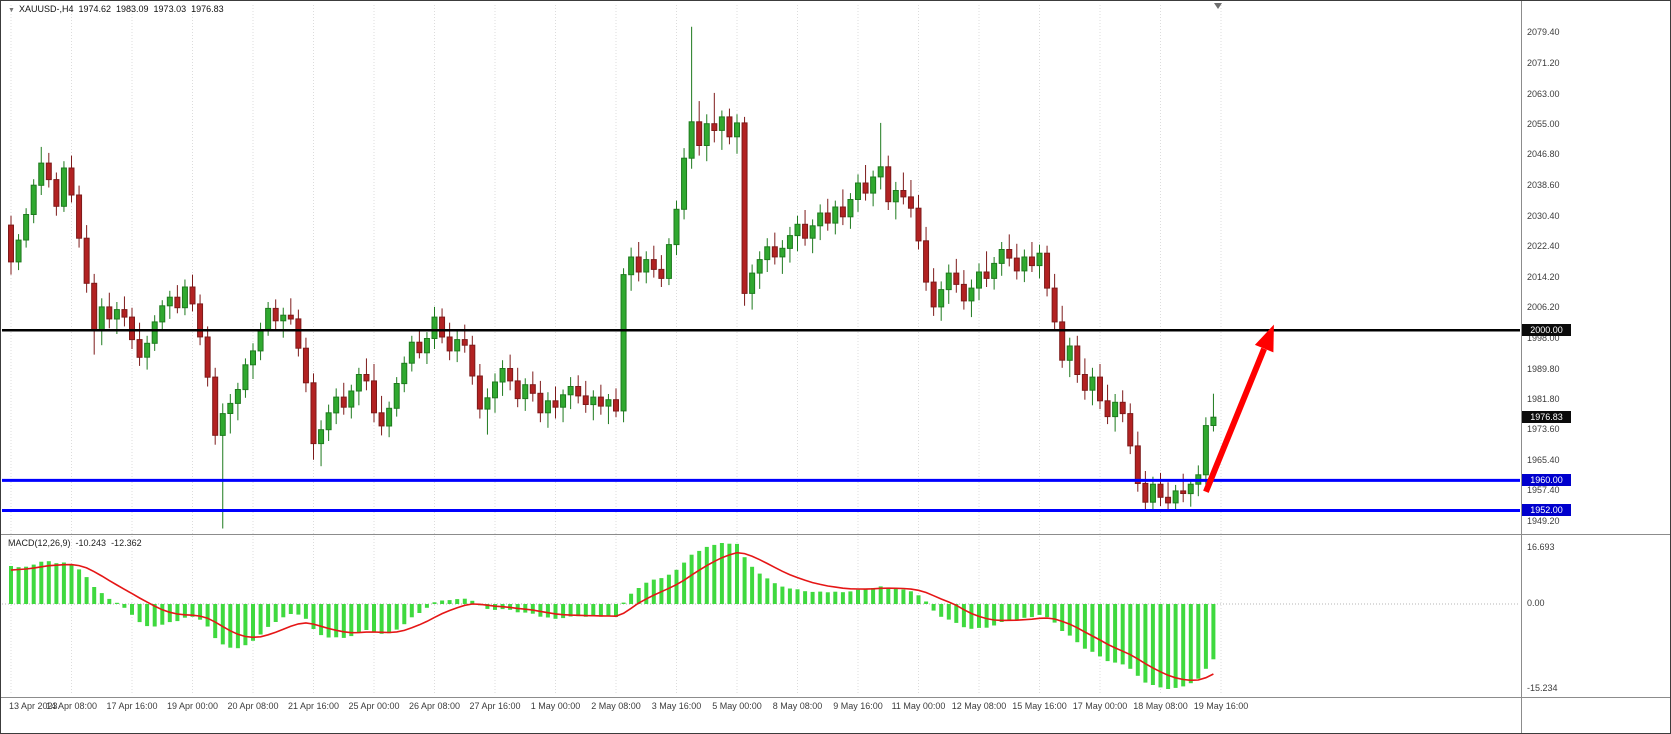 The width and height of the screenshot is (1671, 734). I want to click on indicator-panel-separator, so click(835, 534).